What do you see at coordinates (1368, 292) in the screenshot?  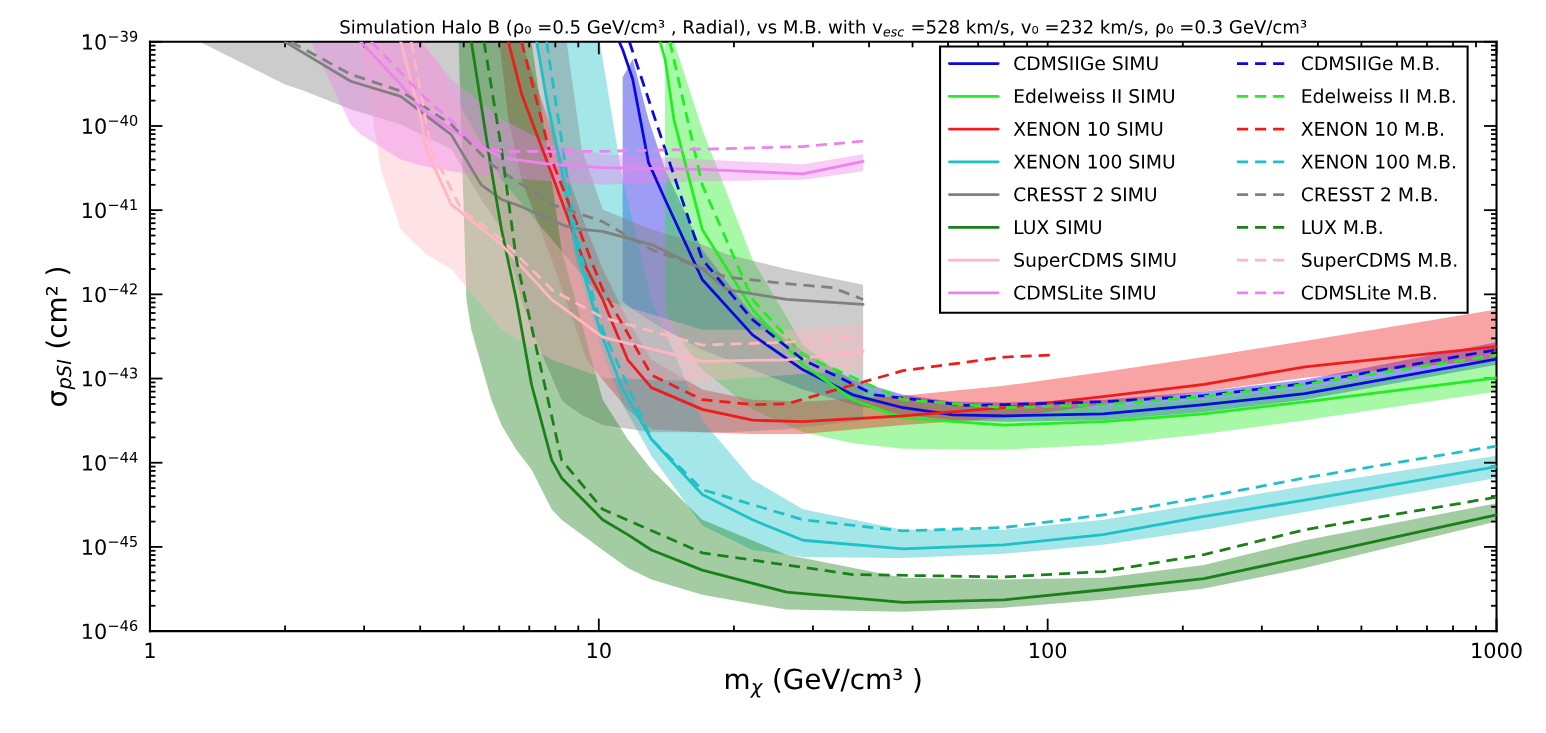 I see `legend-label: CDMSLite M.B.` at bounding box center [1368, 292].